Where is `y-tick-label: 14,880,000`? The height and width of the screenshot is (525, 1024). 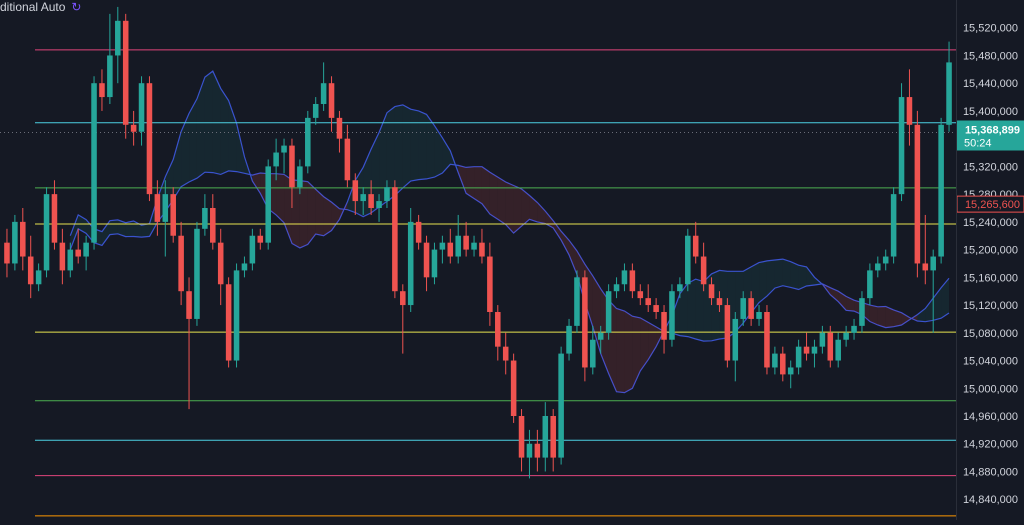 y-tick-label: 14,880,000 is located at coordinates (990, 472).